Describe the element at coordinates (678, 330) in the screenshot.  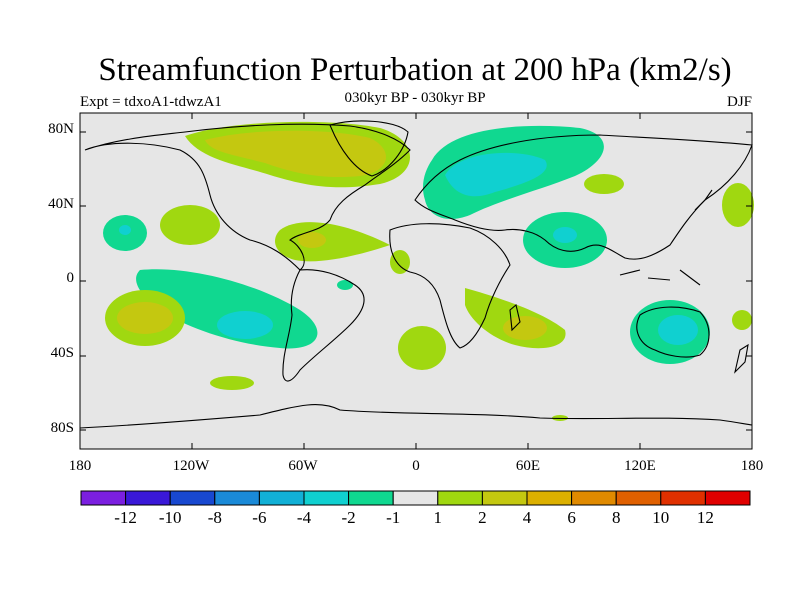
I see `contour-australia-low-core` at that location.